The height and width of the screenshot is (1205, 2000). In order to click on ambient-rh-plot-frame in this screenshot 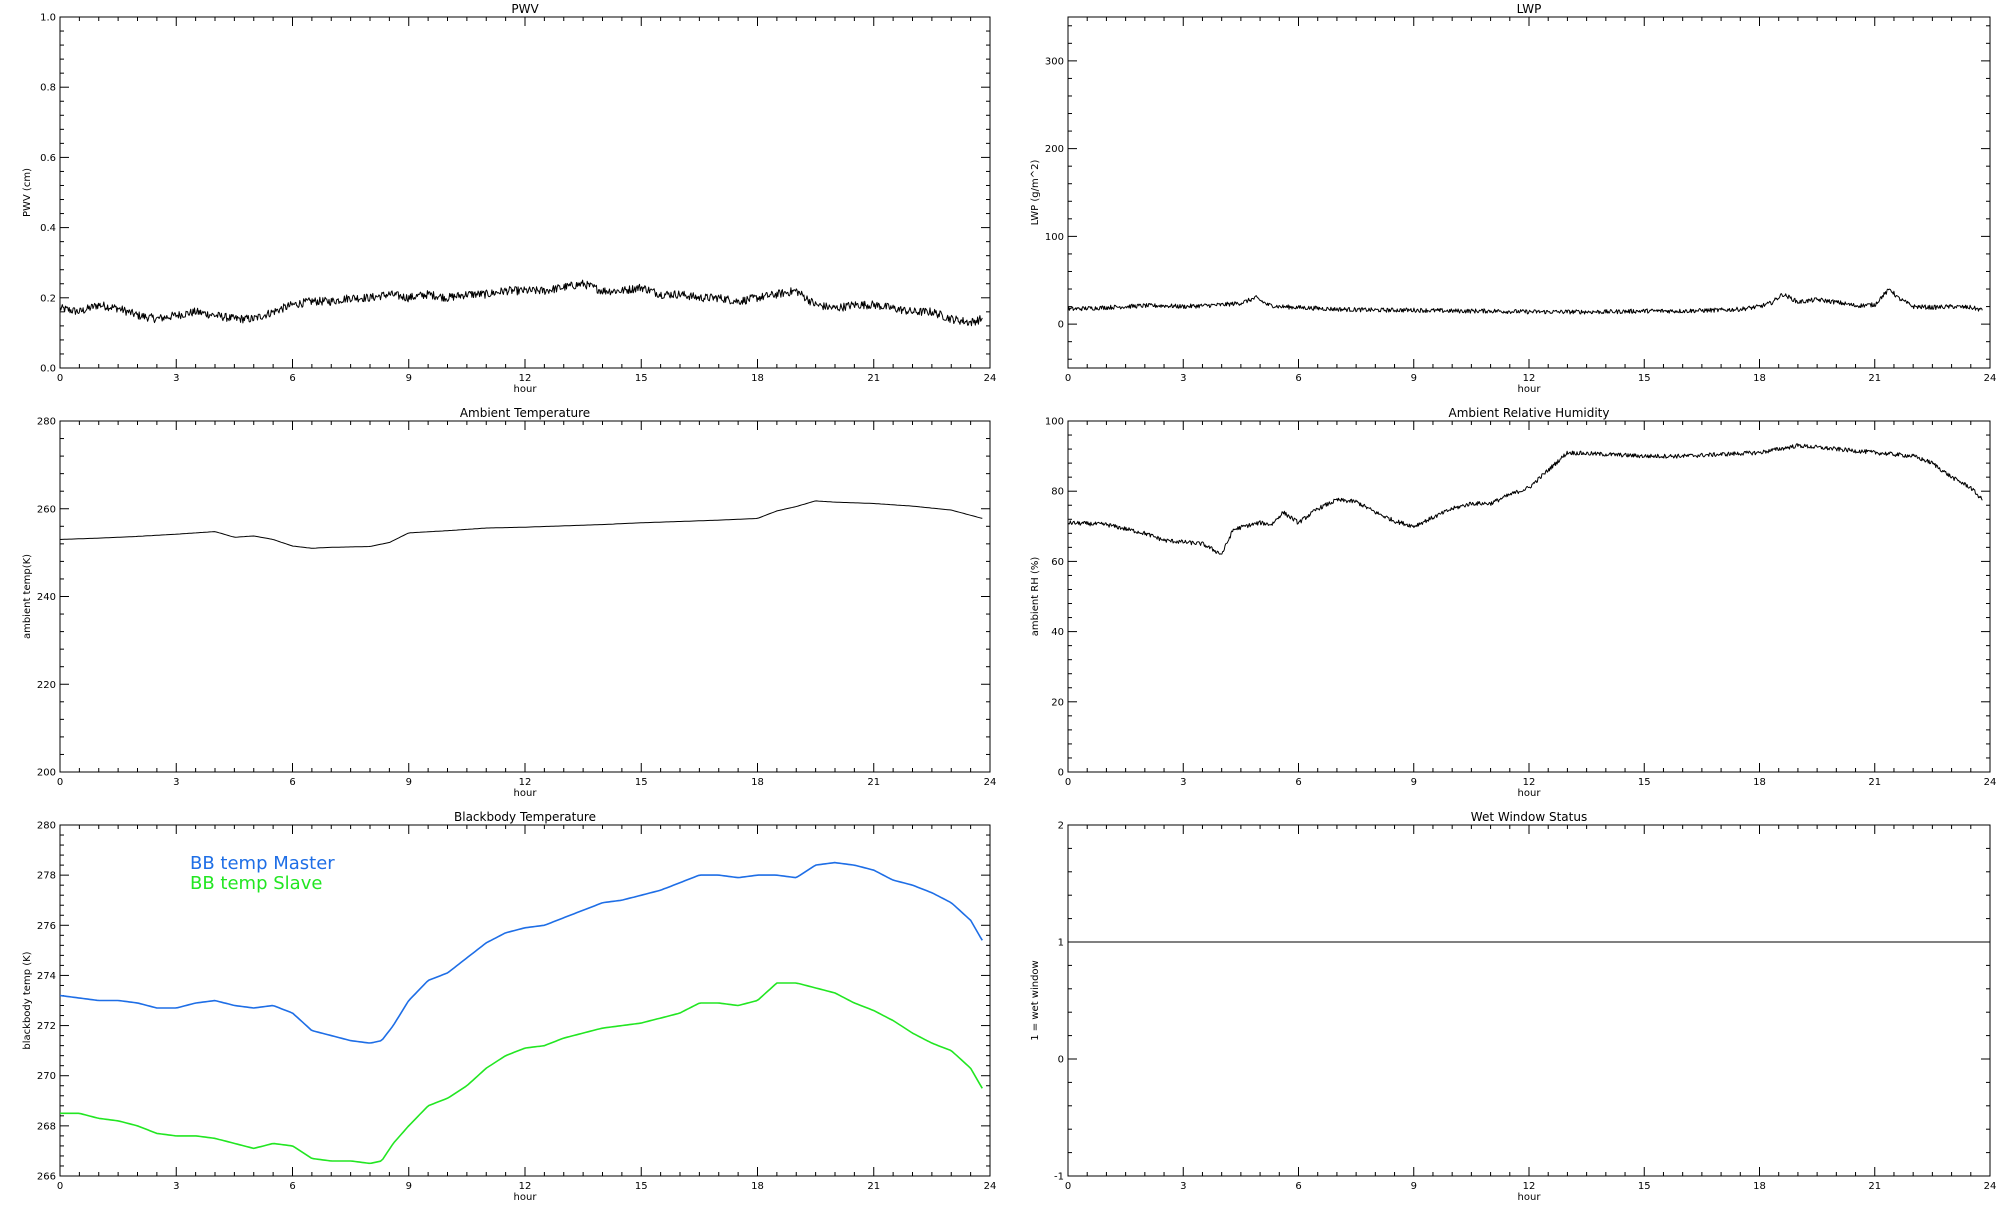, I will do `click(1529, 596)`.